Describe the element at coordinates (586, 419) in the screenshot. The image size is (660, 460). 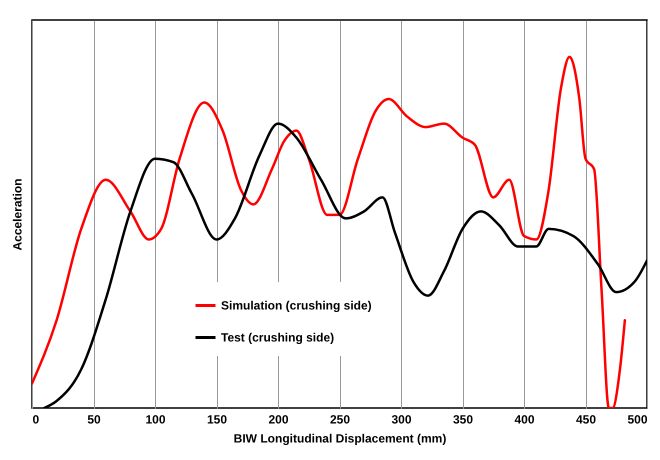
I see `x-tick-label: 450` at that location.